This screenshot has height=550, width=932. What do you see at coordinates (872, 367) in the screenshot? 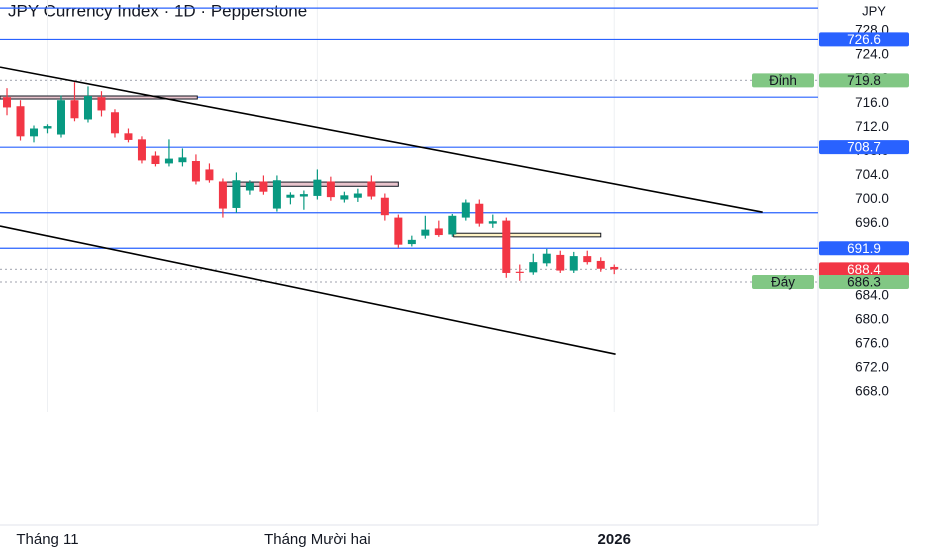
I see `y-tick-label: 672.0` at bounding box center [872, 367].